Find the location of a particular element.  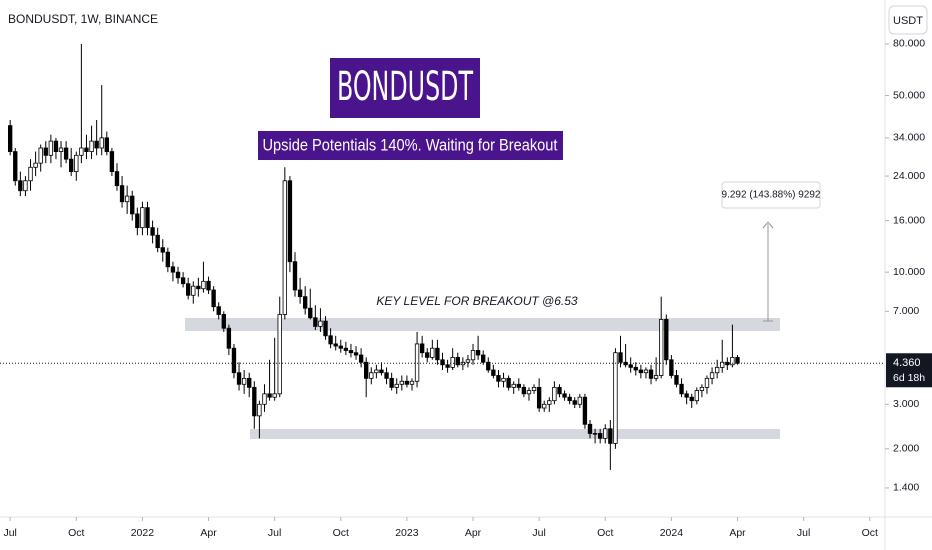

x-tick-label: Apr is located at coordinates (208, 533).